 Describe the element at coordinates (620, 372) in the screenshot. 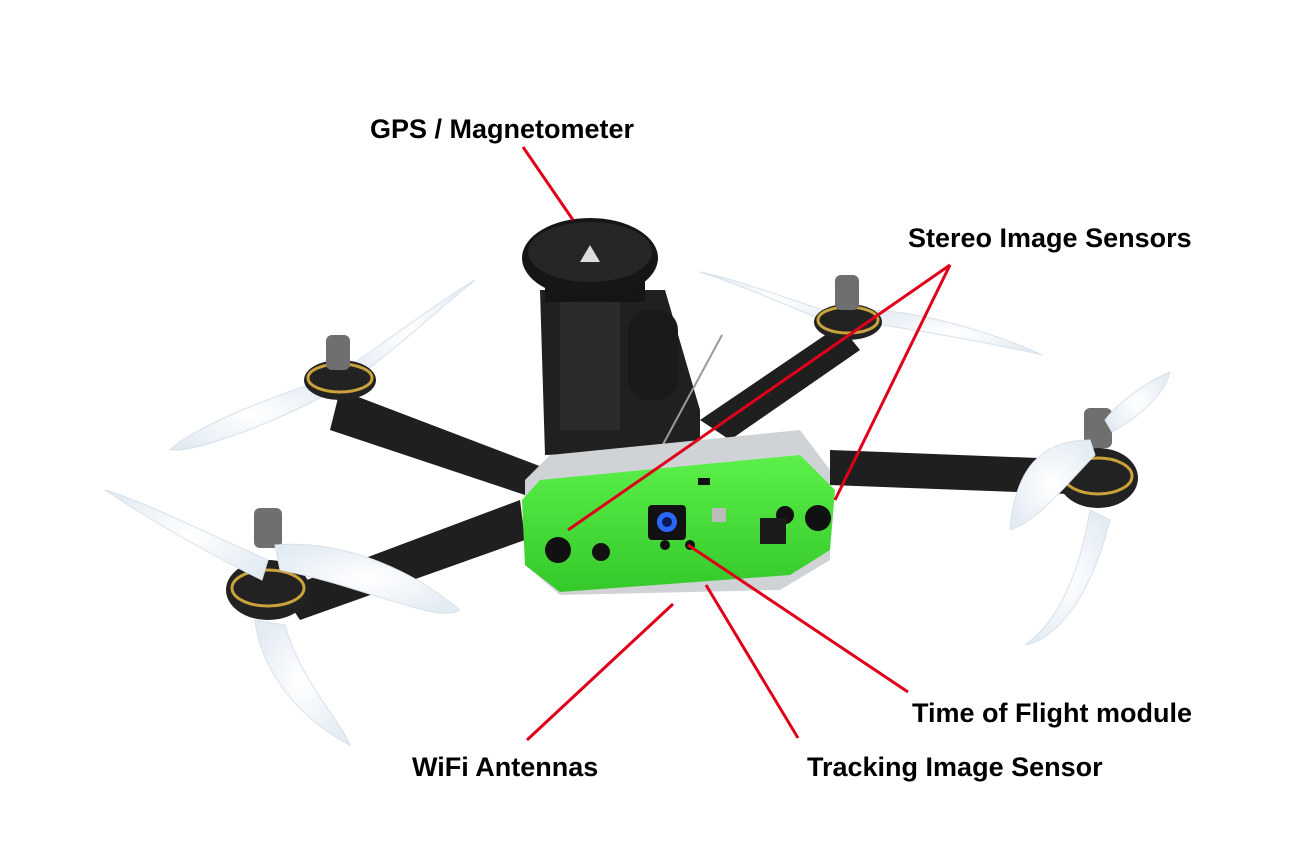

I see `center-stack` at that location.